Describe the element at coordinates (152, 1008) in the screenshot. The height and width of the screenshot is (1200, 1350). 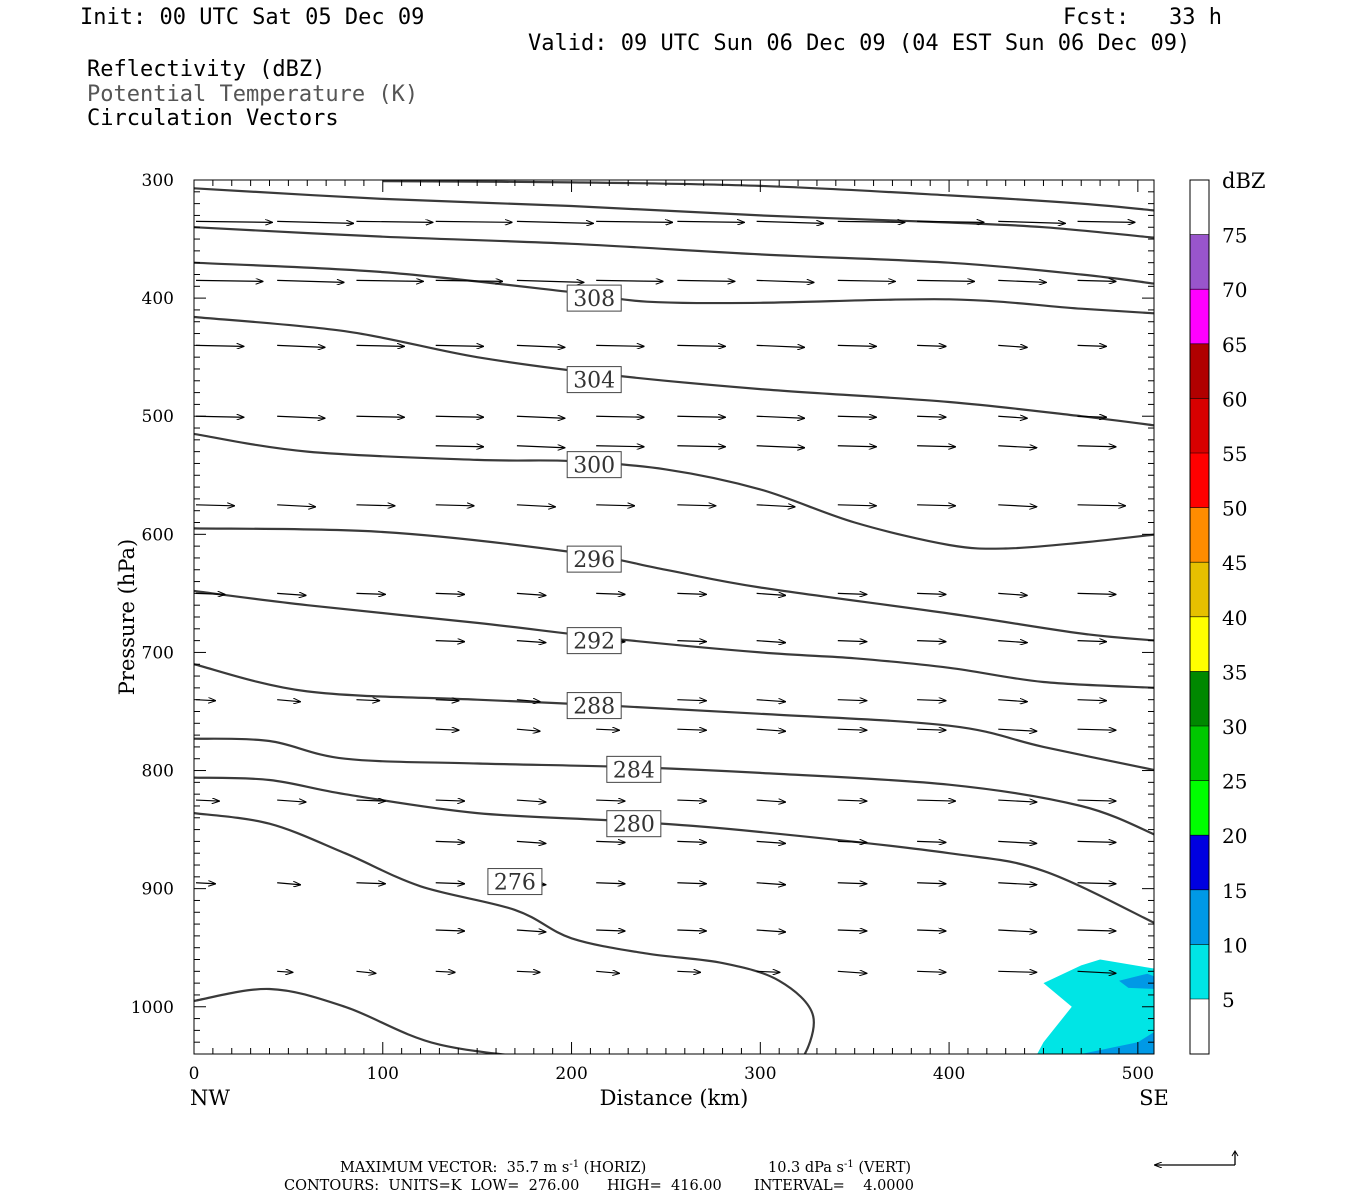
I see `y-tick-label-1000: 1000` at that location.